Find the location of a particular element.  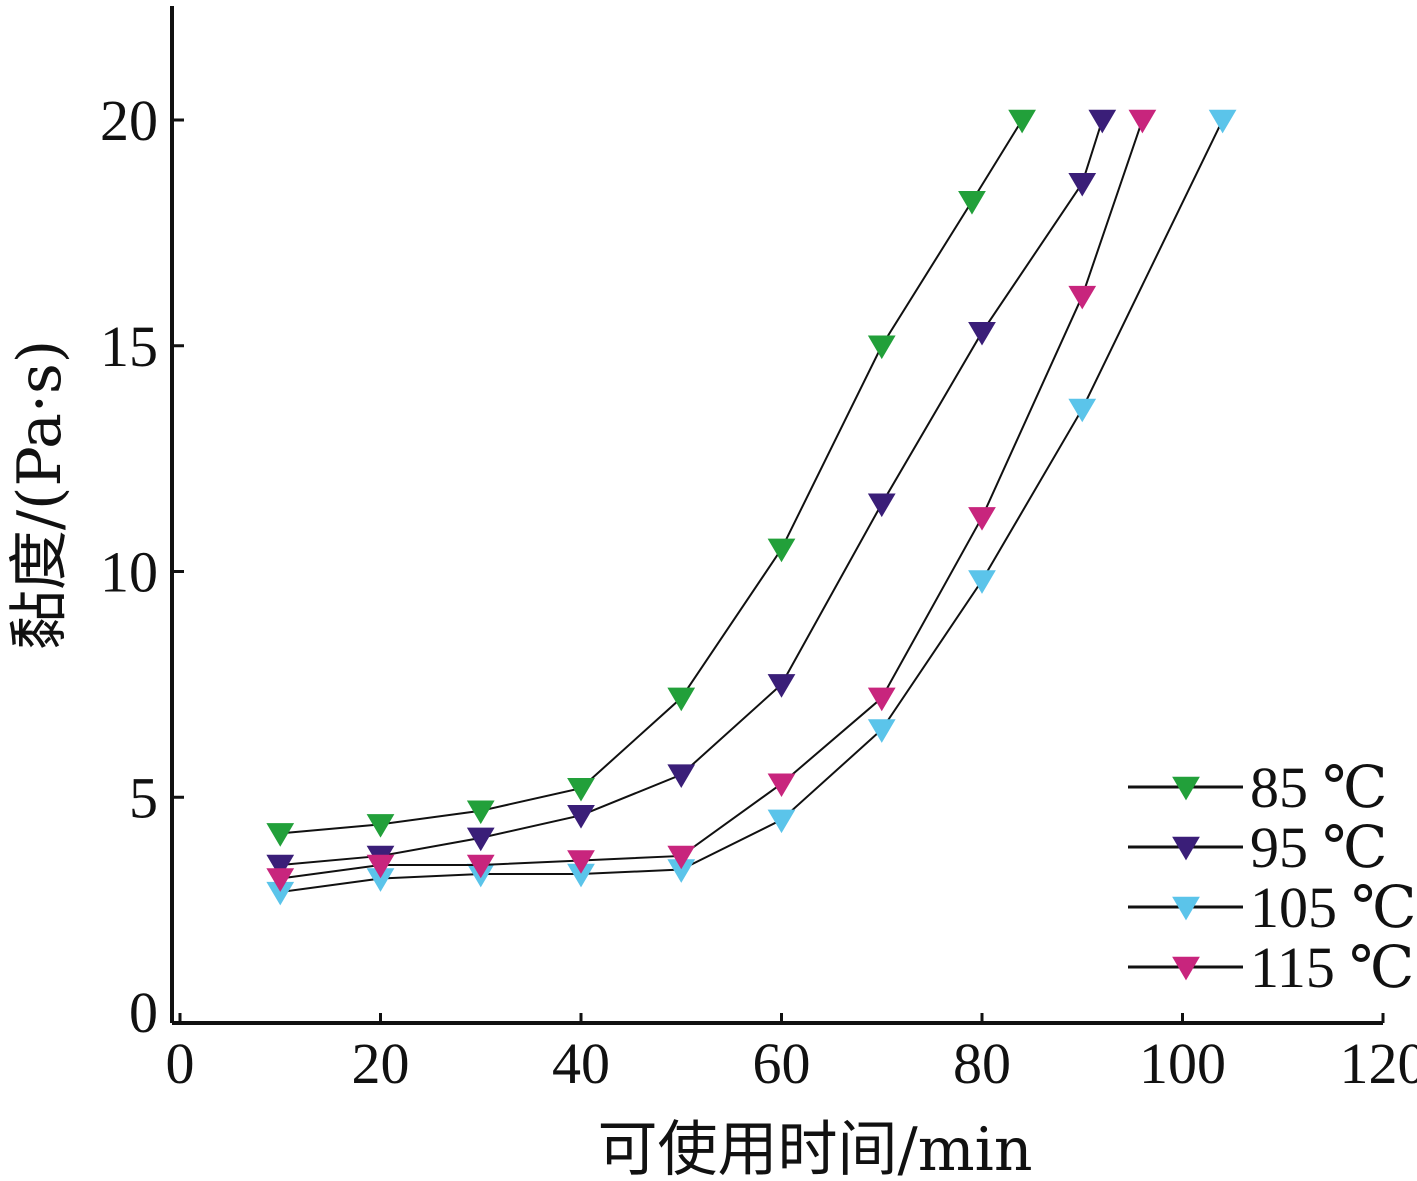

x-tick-label: 60 is located at coordinates (782, 1063).